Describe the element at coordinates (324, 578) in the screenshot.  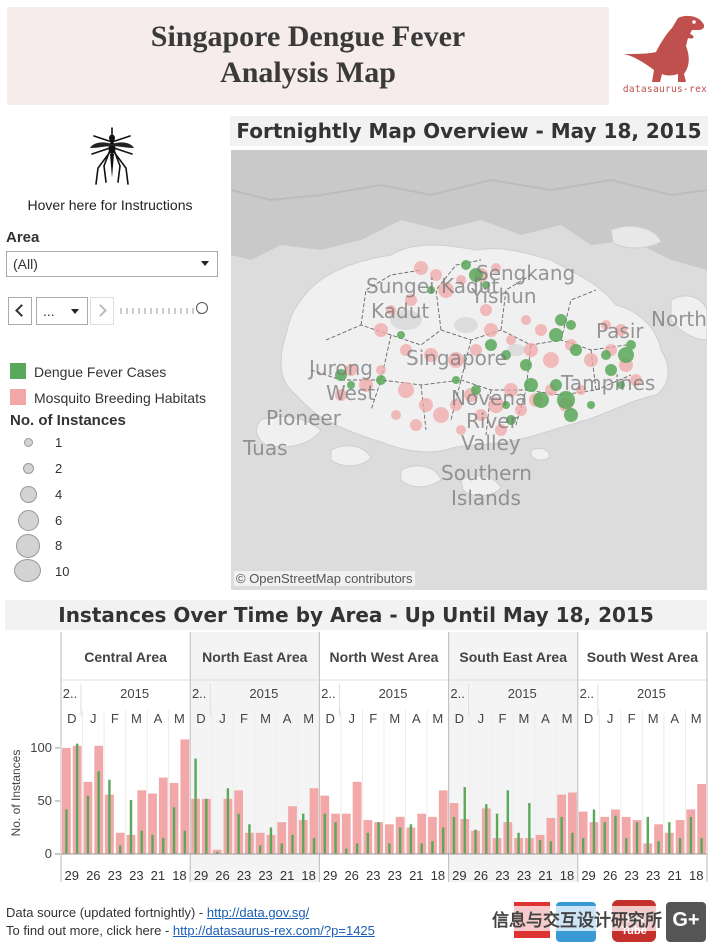
I see `map-attribution: © OpenStreetMap contributors` at that location.